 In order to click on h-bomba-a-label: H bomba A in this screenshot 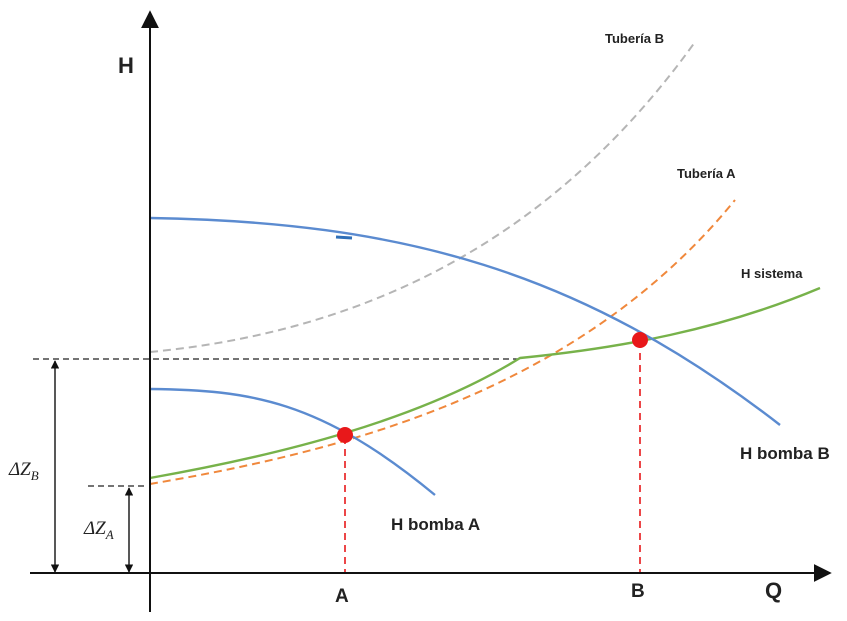, I will do `click(435, 524)`.